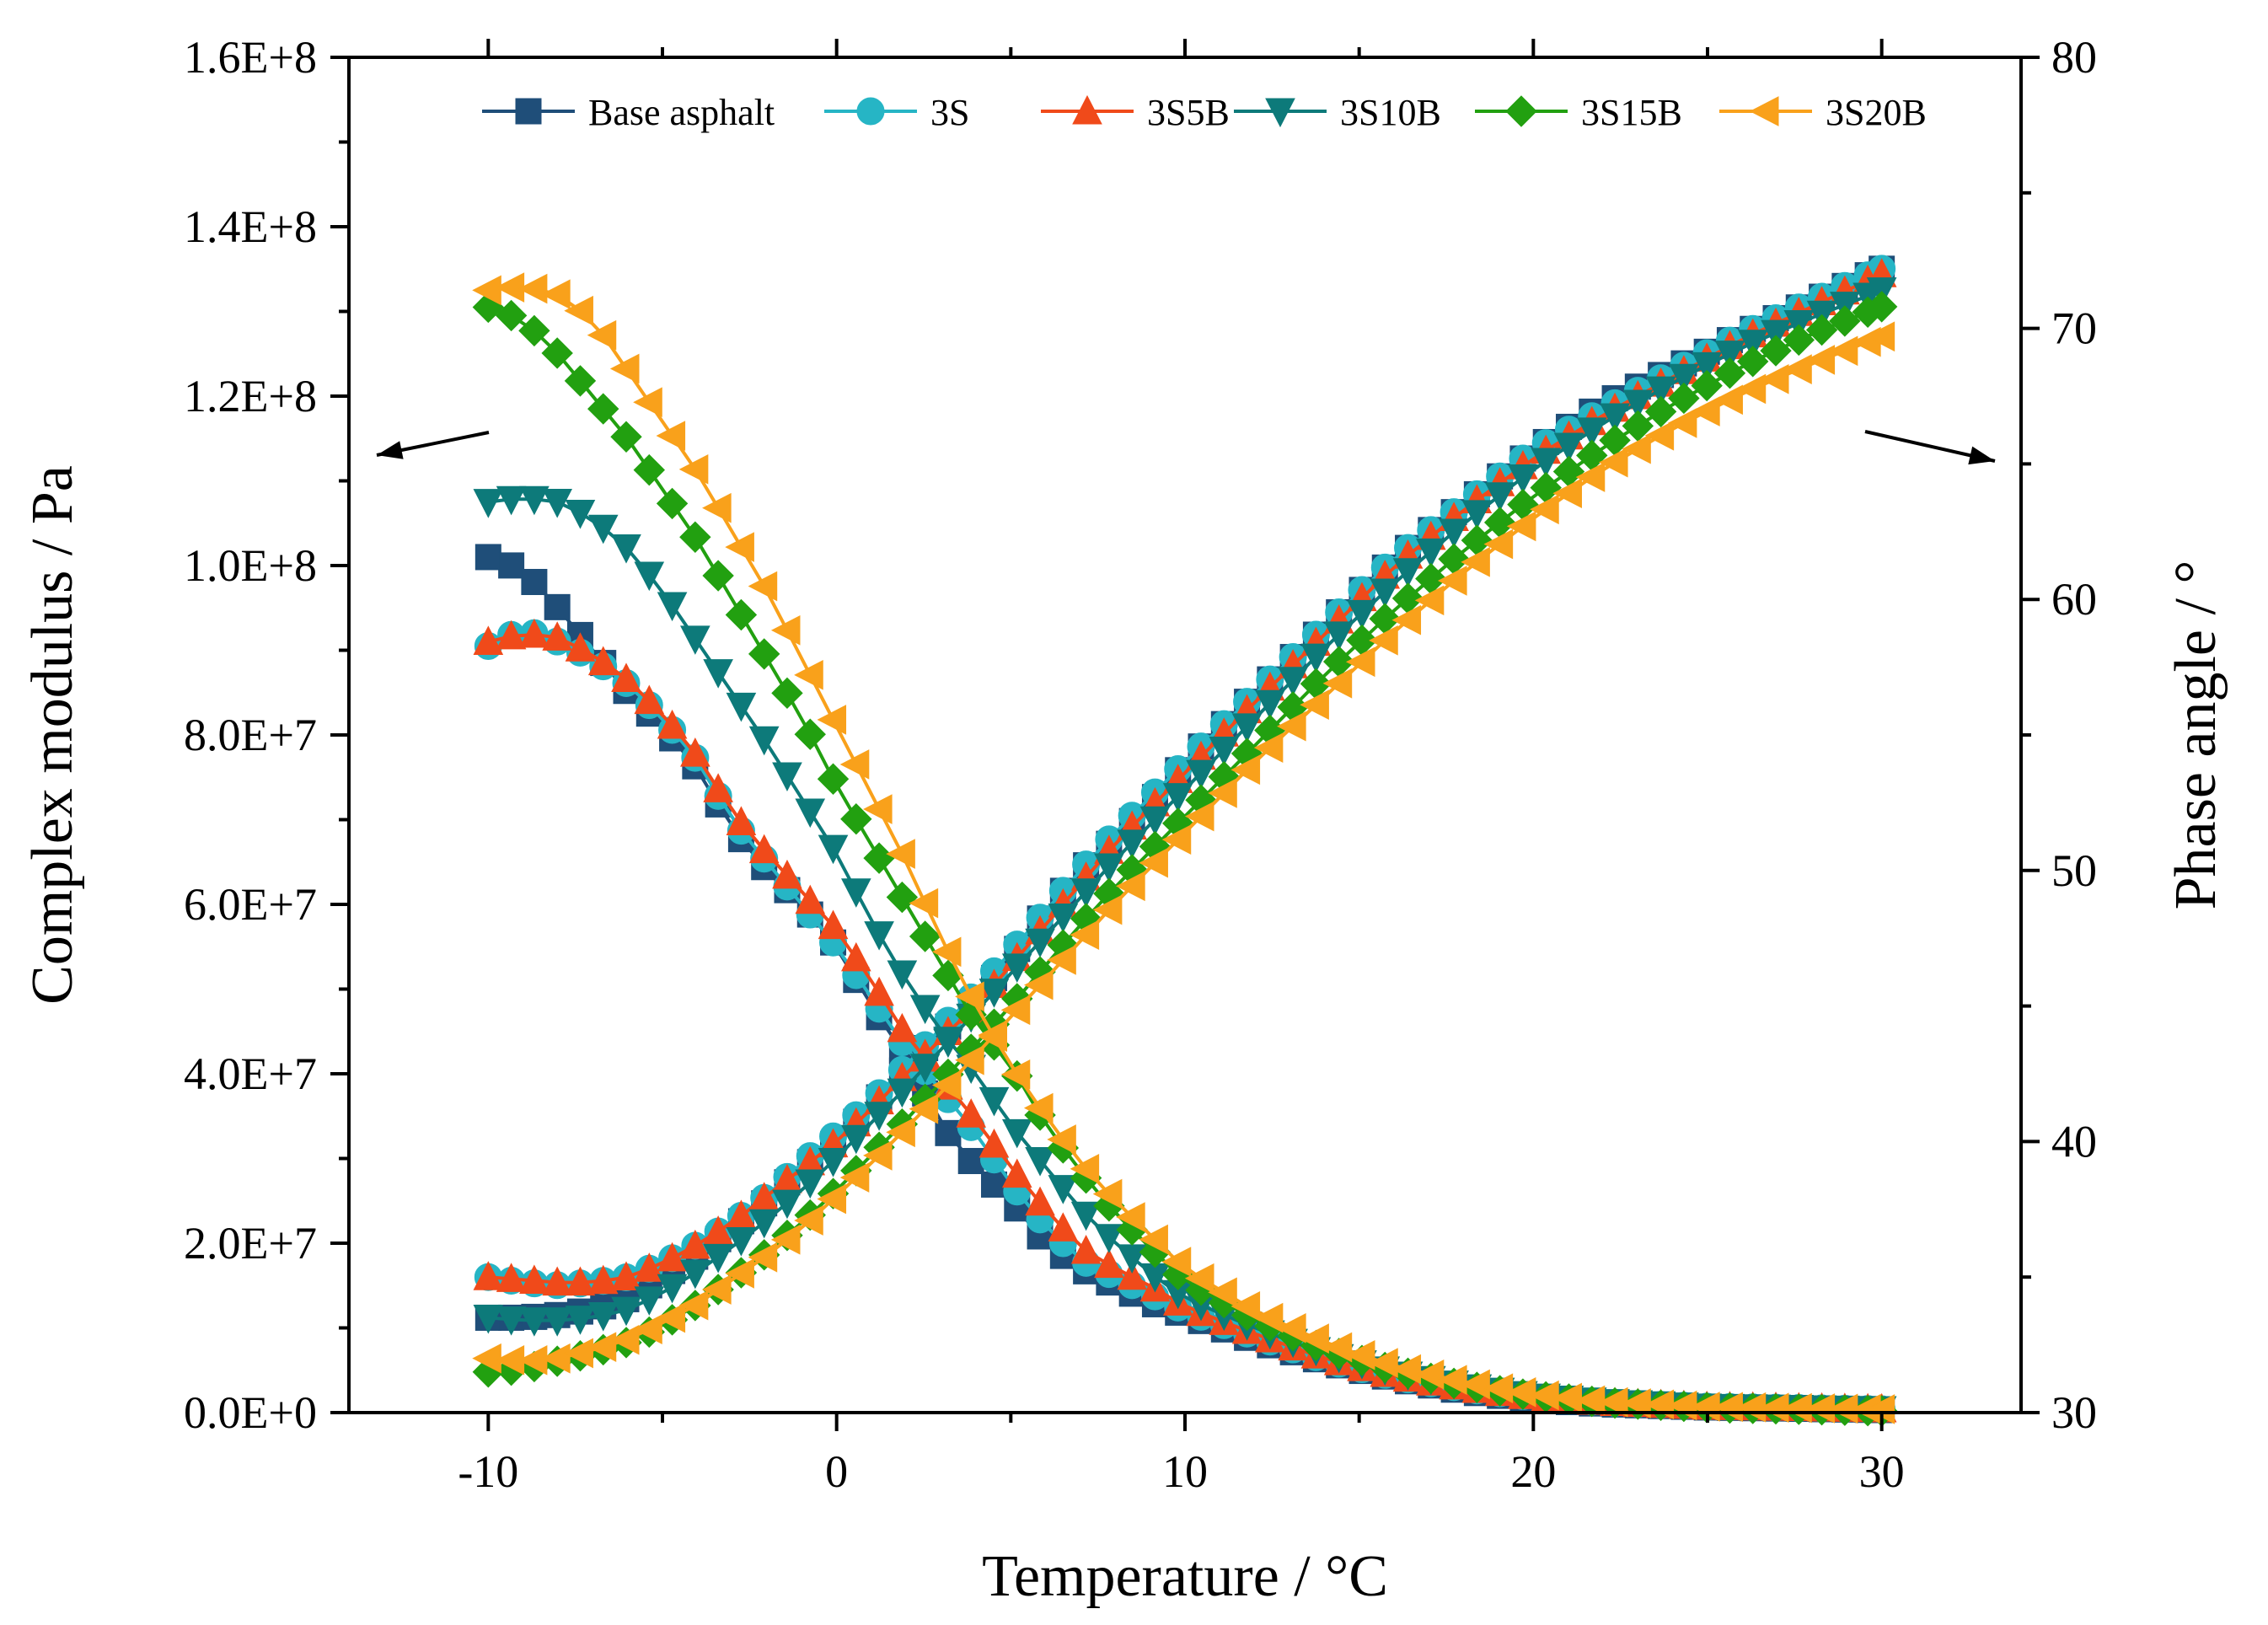 This screenshot has height=1625, width=2268. I want to click on x-tick-label: 0, so click(836, 1471).